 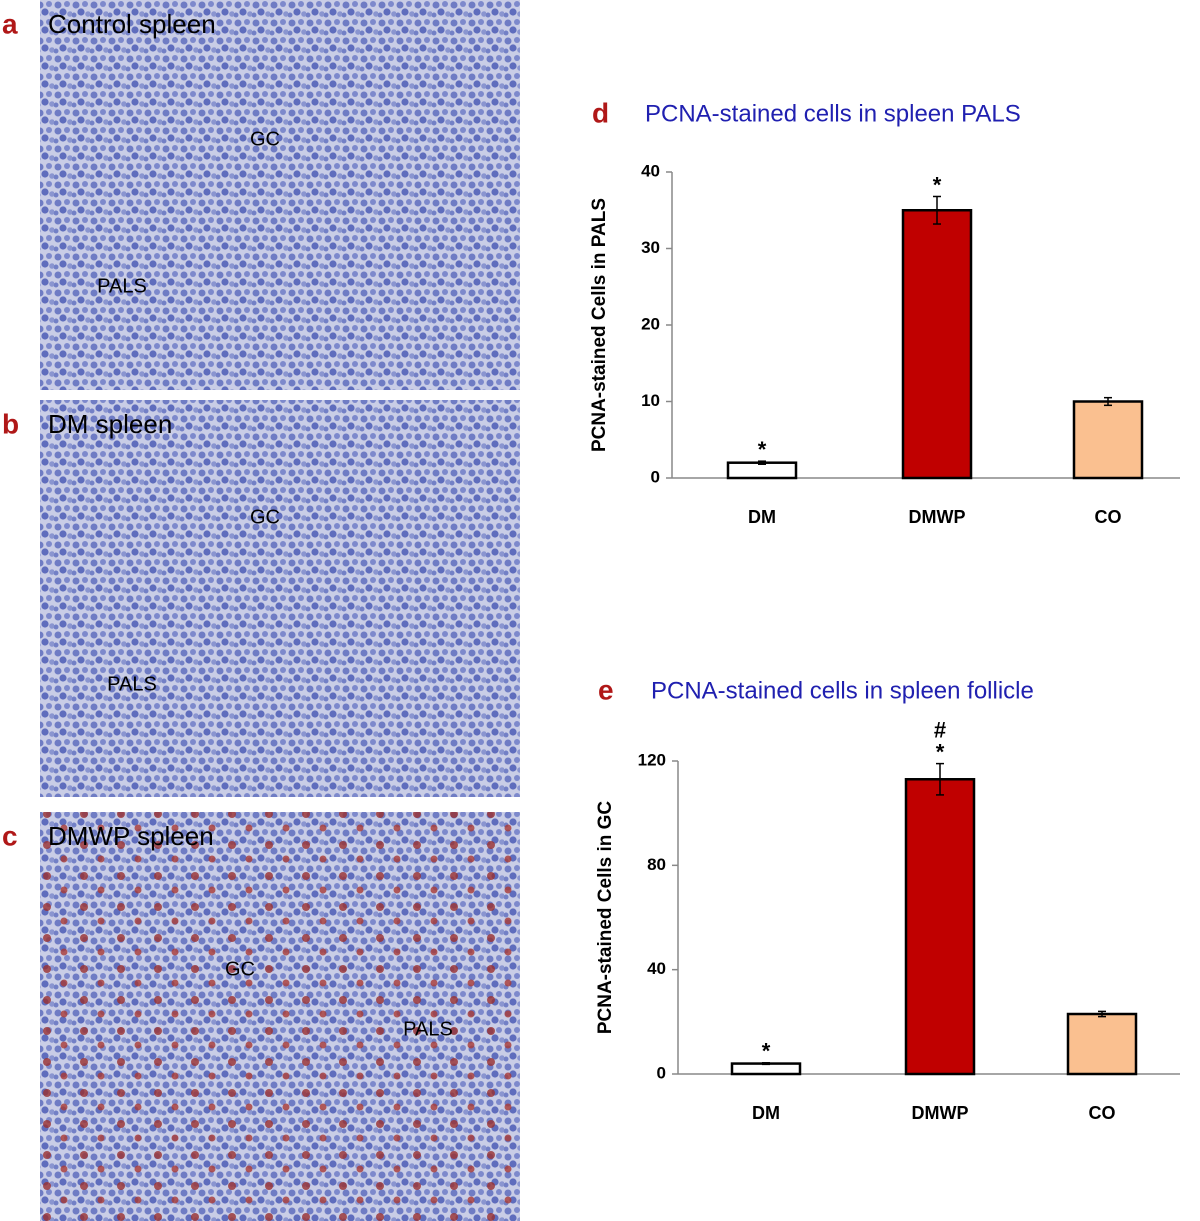 I want to click on panel-title: Control spleen, so click(x=132, y=24).